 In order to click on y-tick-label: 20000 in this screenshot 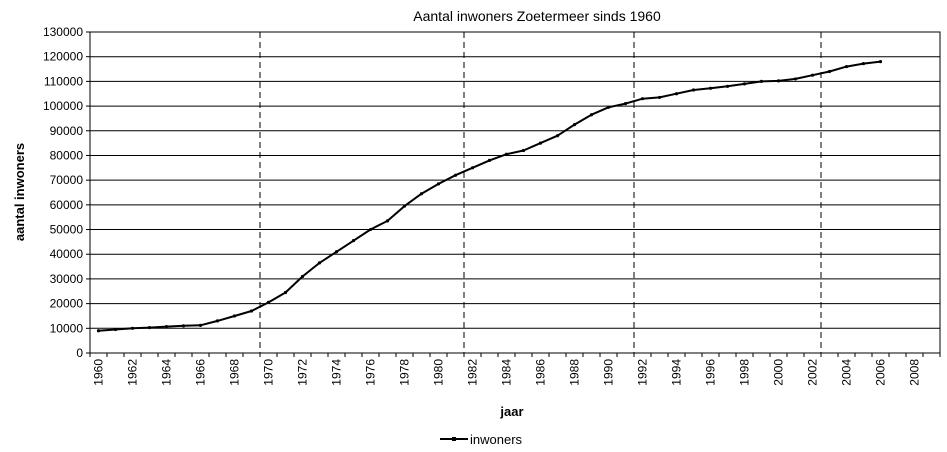, I will do `click(67, 304)`.